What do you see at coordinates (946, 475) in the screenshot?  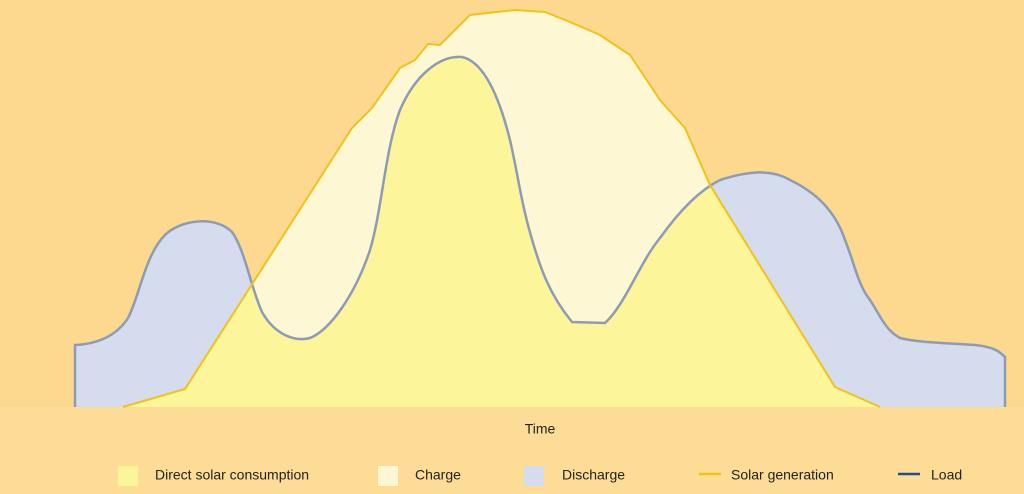 I see `legend-label: Load` at bounding box center [946, 475].